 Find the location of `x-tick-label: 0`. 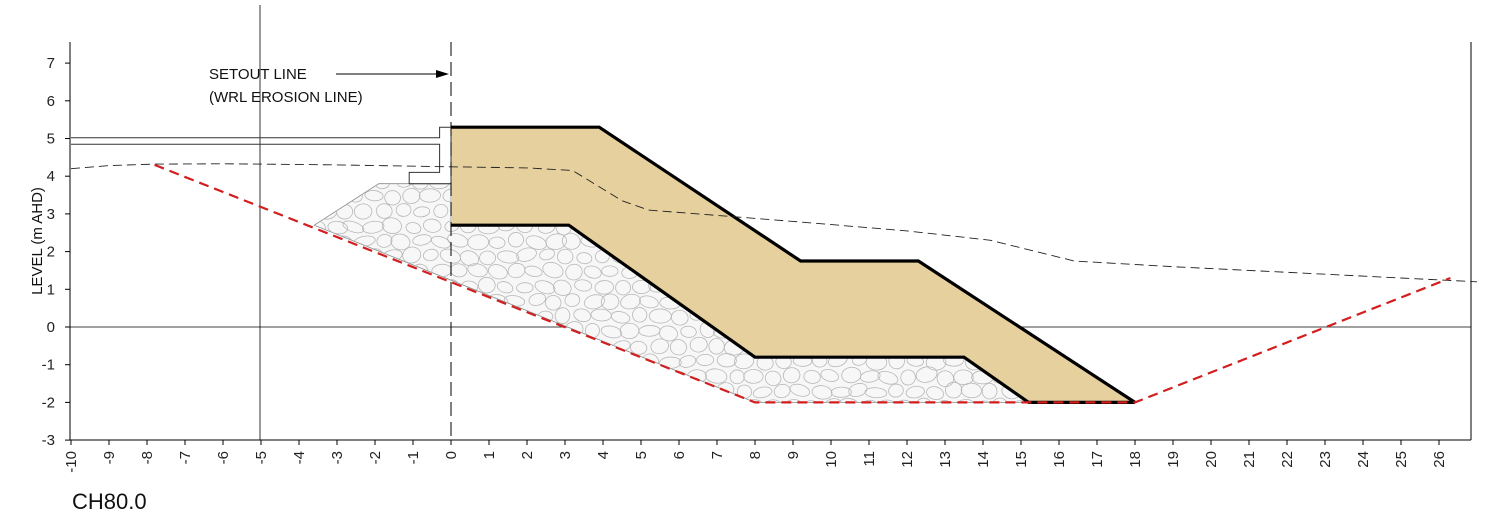

x-tick-label: 0 is located at coordinates (451, 455).